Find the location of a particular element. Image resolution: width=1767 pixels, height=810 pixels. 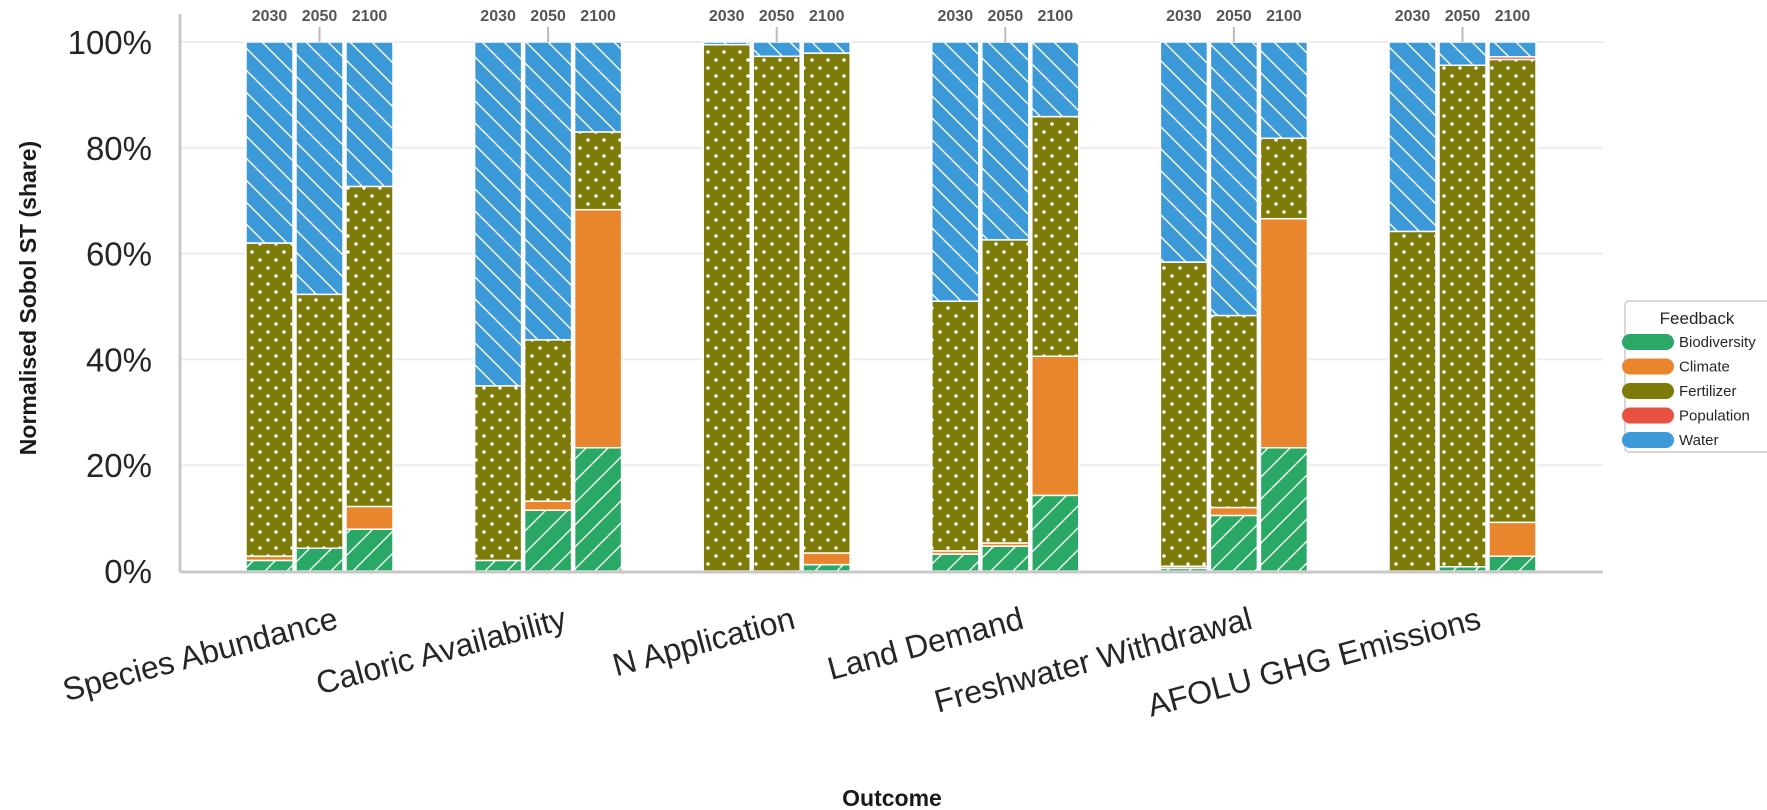

legend-swatch-population is located at coordinates (1648, 415).